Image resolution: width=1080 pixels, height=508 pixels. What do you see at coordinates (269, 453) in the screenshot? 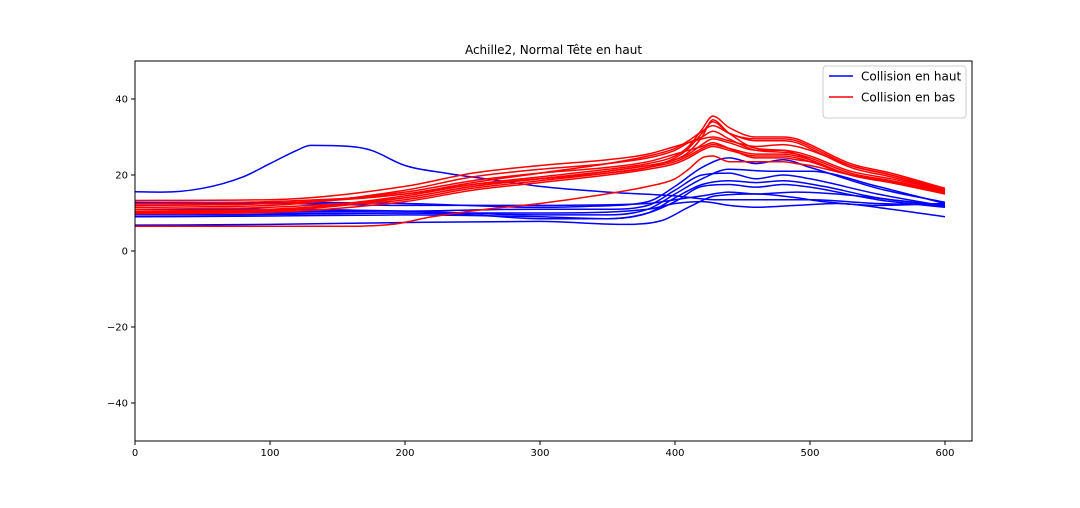
I see `x-tick-label: 100` at bounding box center [269, 453].